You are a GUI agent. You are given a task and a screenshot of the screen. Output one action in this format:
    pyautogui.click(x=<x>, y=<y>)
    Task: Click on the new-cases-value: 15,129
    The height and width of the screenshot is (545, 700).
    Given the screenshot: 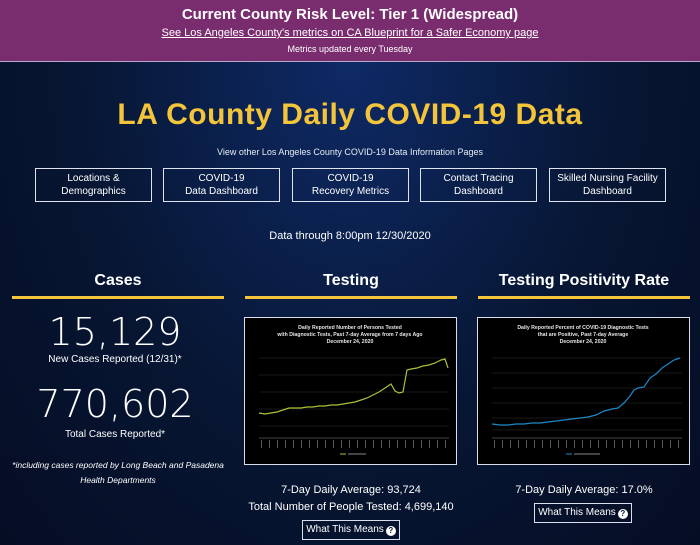 What is the action you would take?
    pyautogui.click(x=115, y=332)
    